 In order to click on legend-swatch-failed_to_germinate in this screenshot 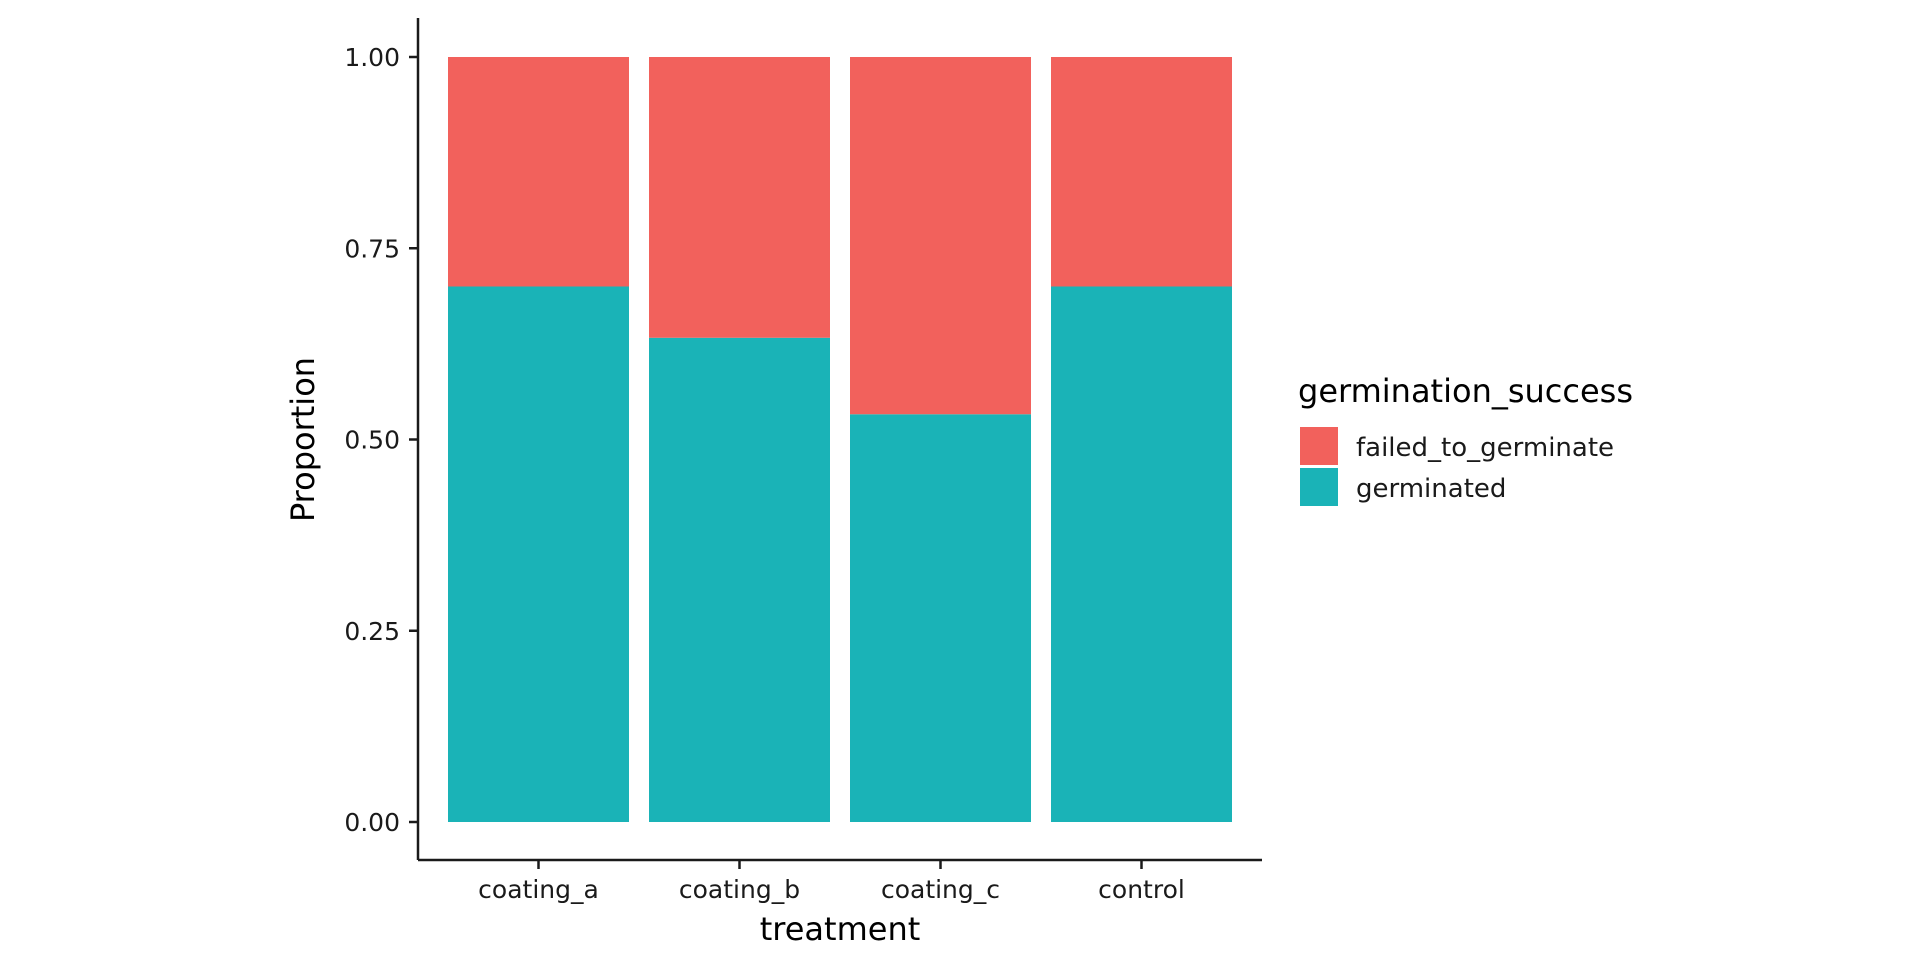, I will do `click(1319, 446)`.